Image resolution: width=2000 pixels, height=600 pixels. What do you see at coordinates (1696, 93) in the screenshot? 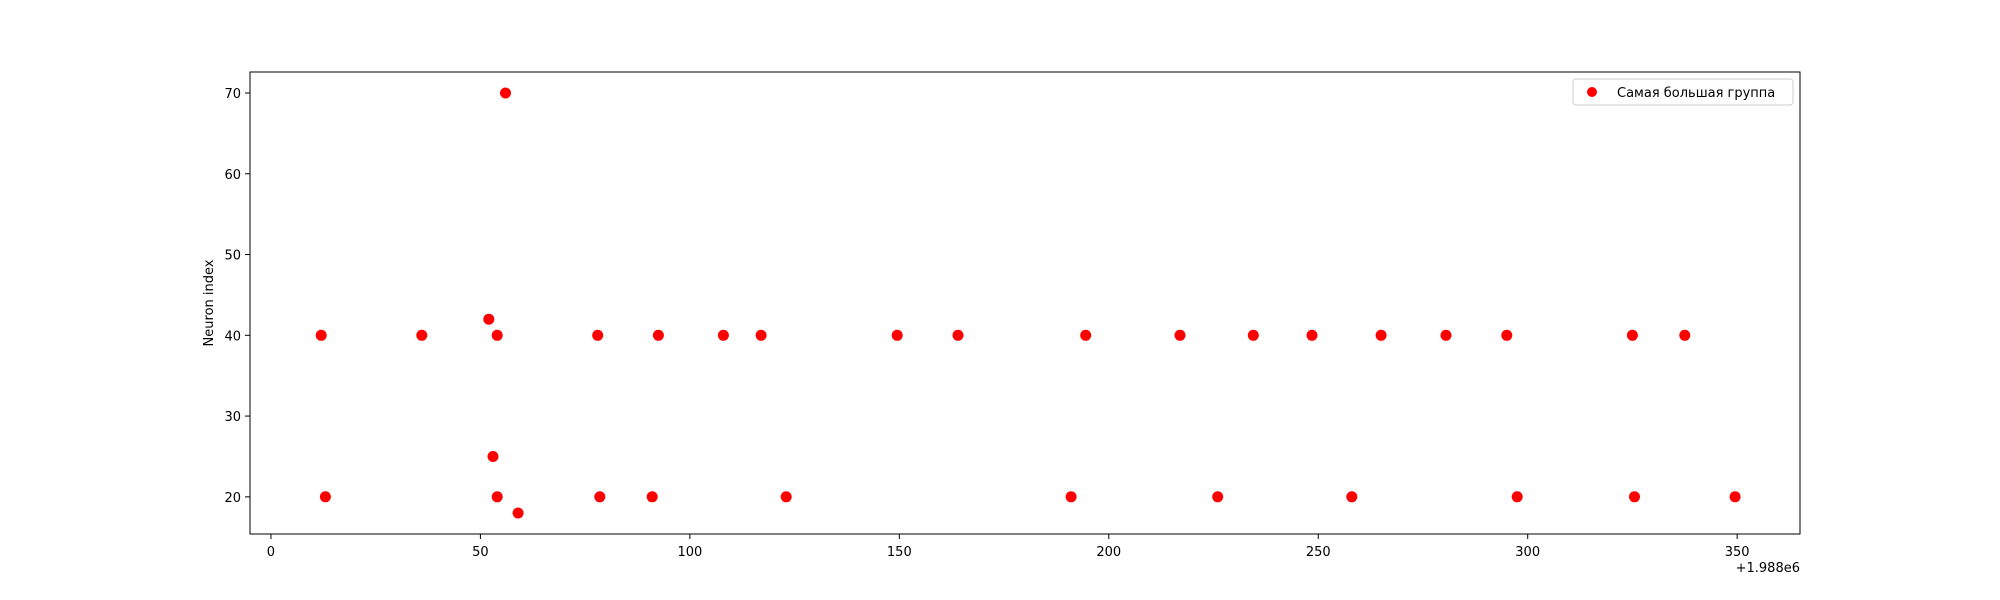
I see `legend-entry-label: Самая большая группа` at bounding box center [1696, 93].